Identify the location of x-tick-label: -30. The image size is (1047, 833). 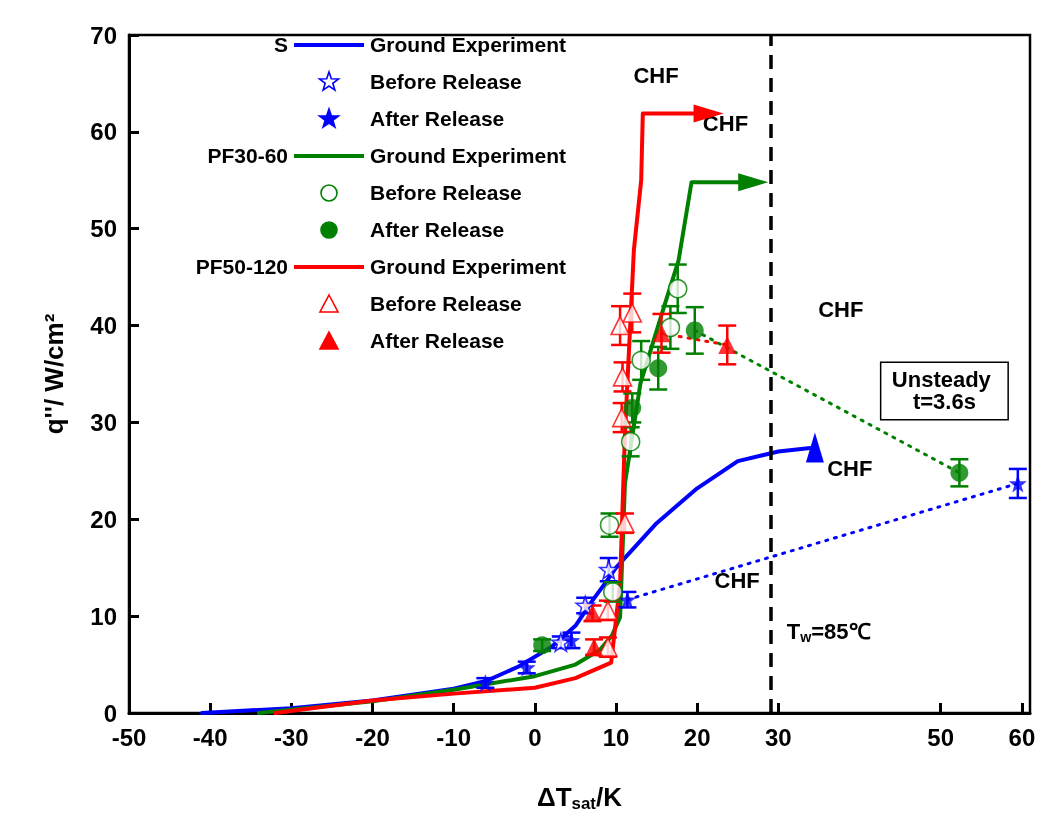
(291, 737).